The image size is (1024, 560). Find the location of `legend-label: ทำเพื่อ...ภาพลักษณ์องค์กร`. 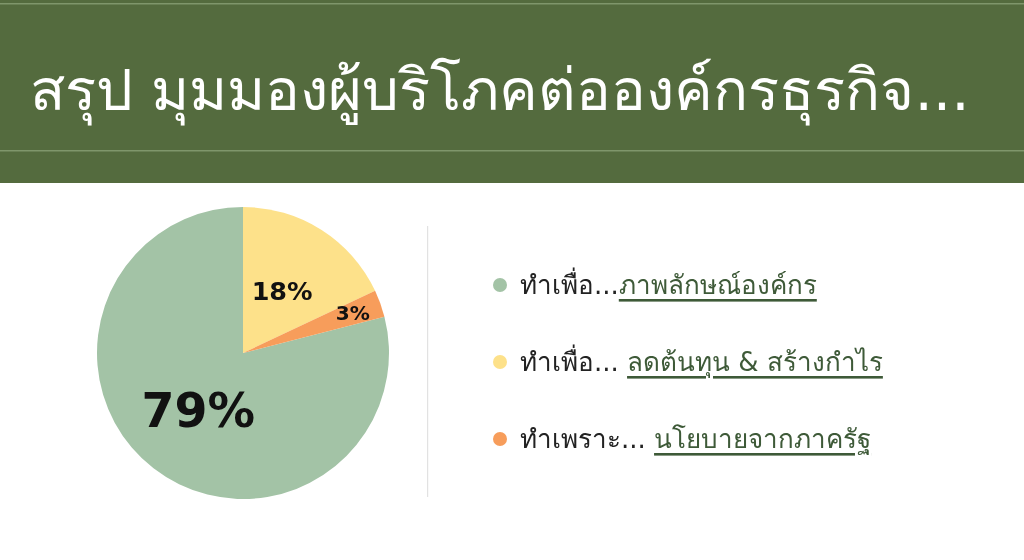

legend-label: ทำเพื่อ...ภาพลักษณ์องค์กร is located at coordinates (668, 283).